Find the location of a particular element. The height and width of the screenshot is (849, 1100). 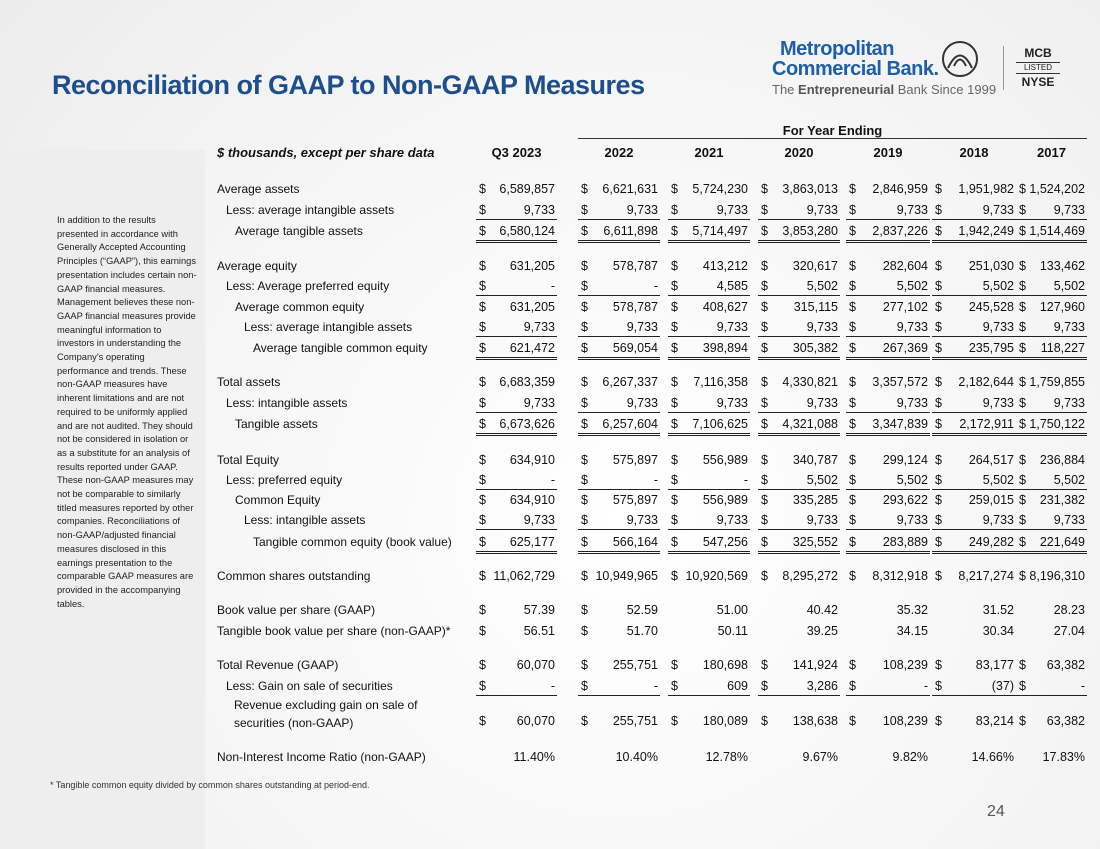

cell-value: 267,369 is located at coordinates (905, 348).